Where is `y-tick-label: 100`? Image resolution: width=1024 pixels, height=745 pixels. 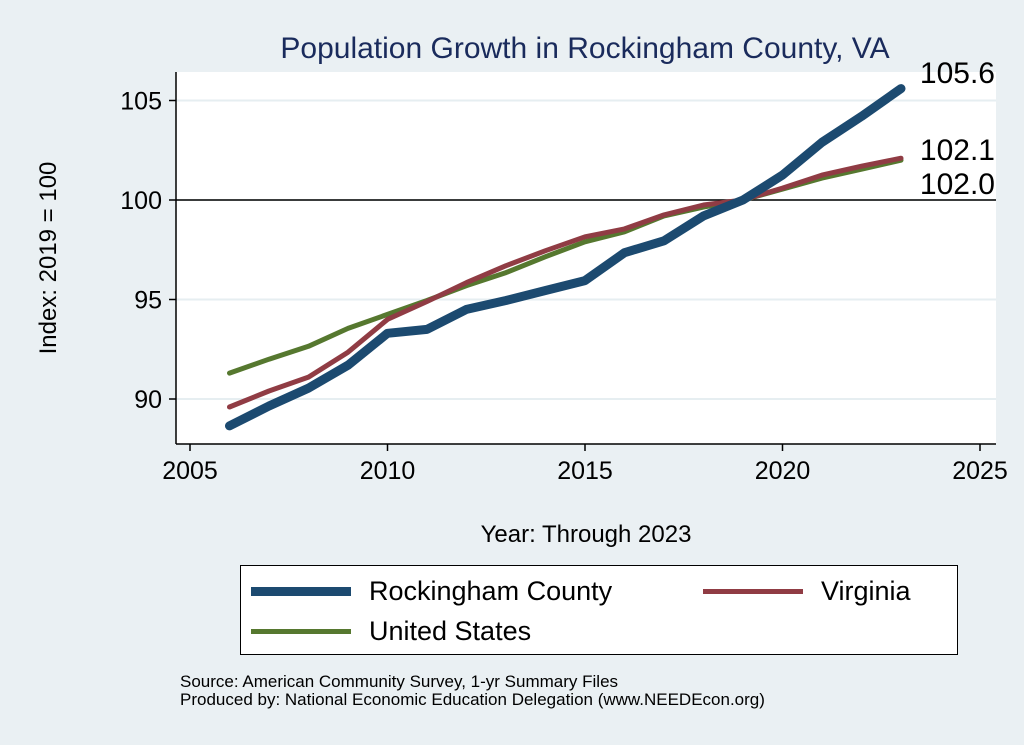 y-tick-label: 100 is located at coordinates (141, 201).